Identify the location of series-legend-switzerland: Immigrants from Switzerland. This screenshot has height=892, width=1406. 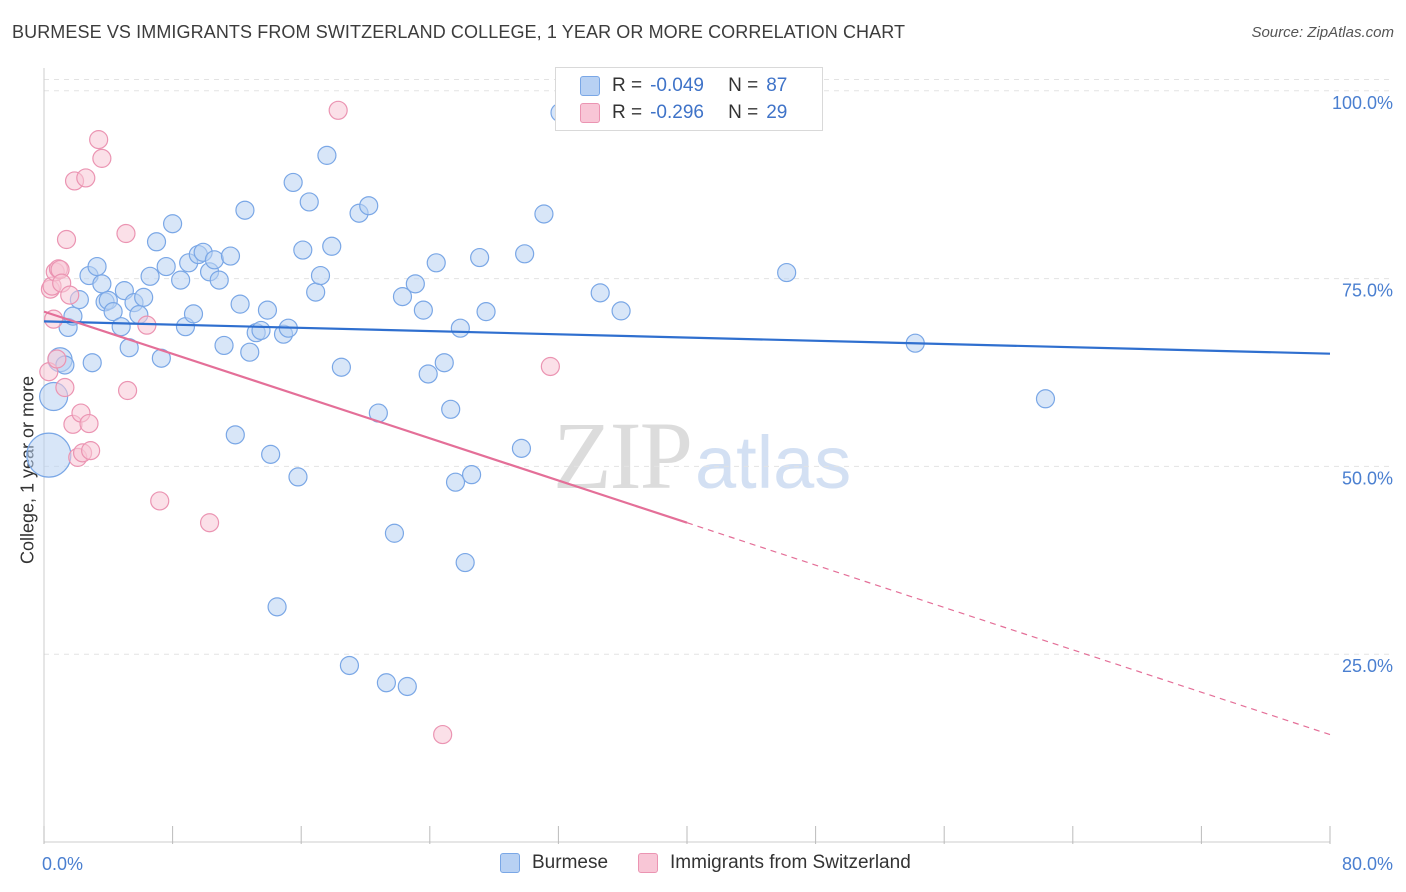
(774, 863).